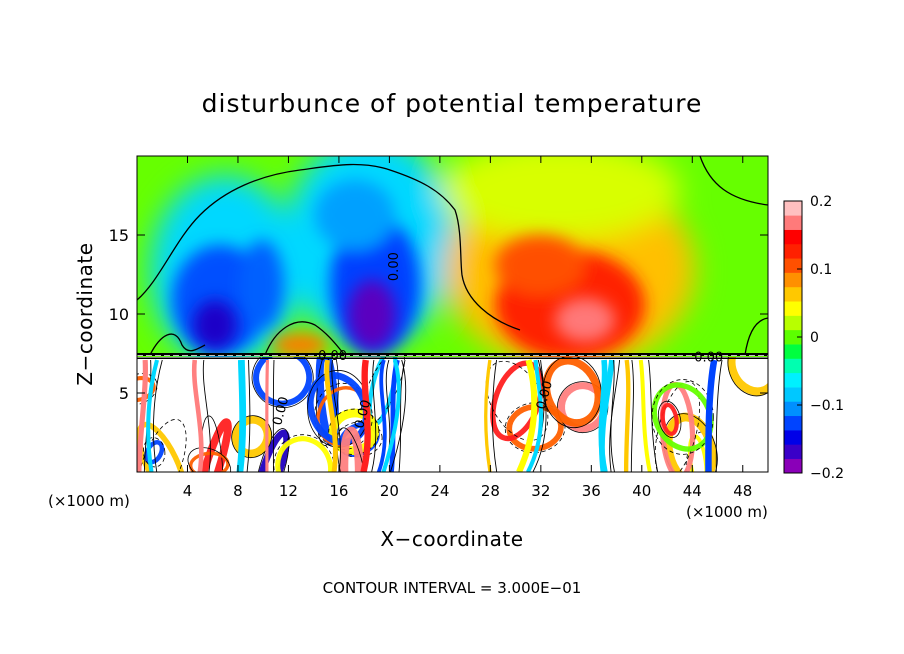  What do you see at coordinates (560, 198) in the screenshot?
I see `yellow-region-top` at bounding box center [560, 198].